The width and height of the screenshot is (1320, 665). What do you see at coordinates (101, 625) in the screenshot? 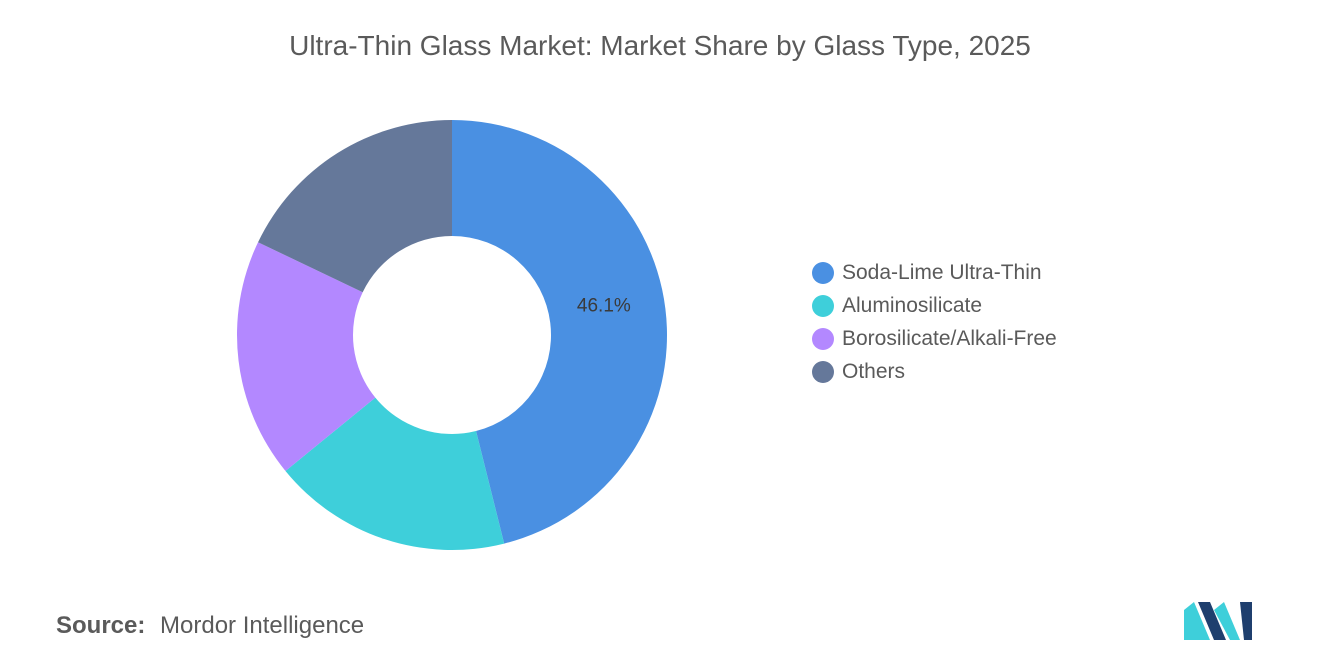
I see `source-label: Source:` at bounding box center [101, 625].